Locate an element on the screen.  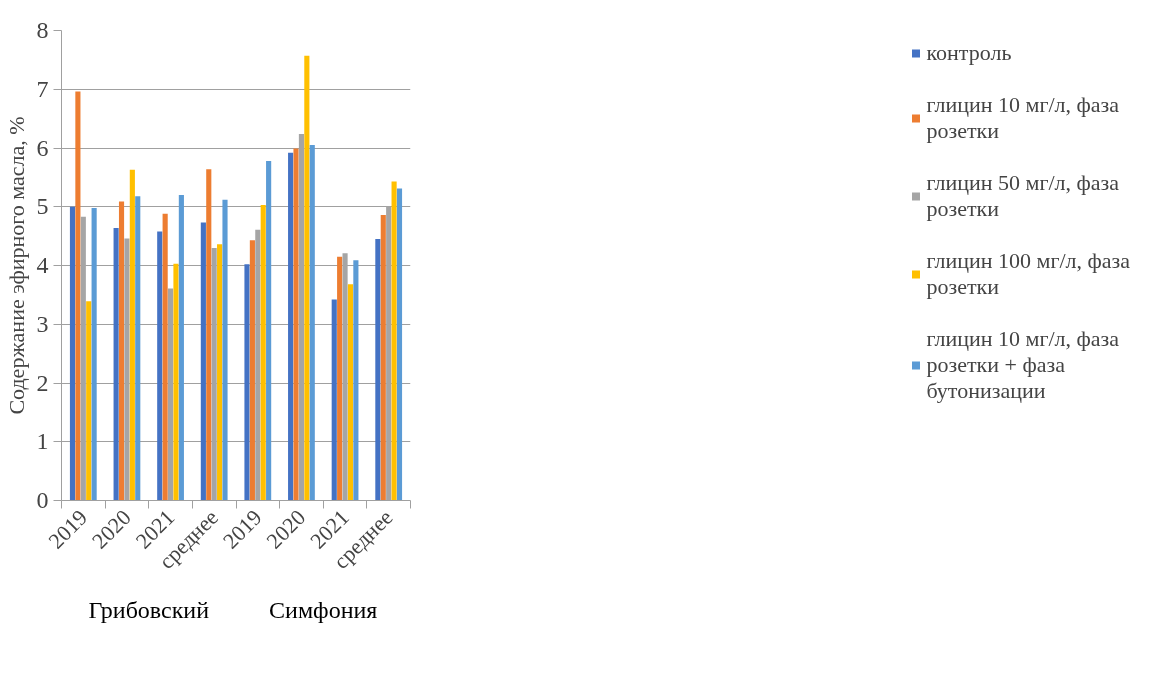
legend-label: контроль is located at coordinates (969, 53).